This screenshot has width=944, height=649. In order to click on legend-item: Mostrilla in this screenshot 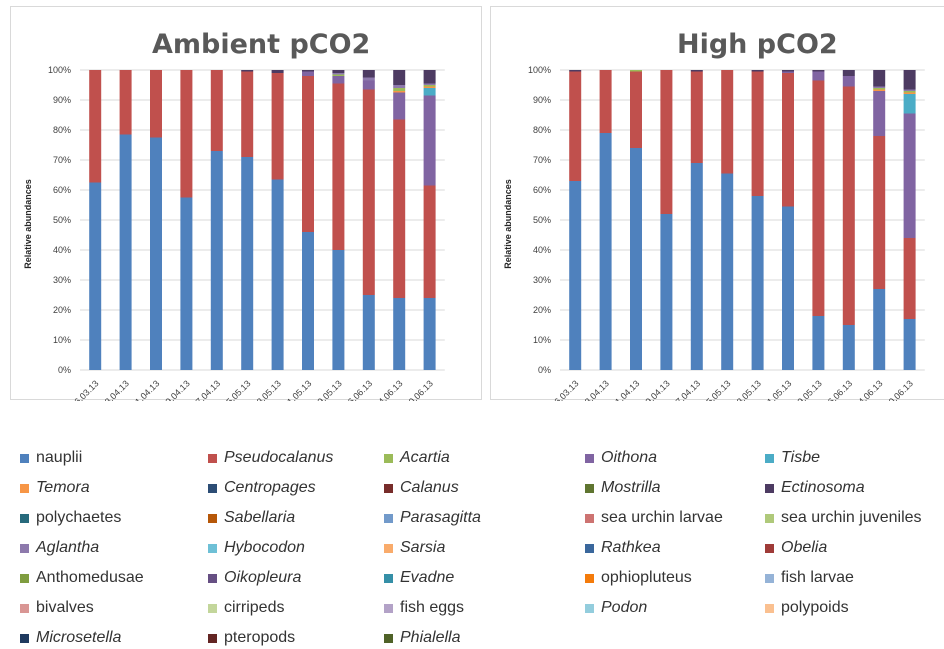, I will do `click(623, 488)`.